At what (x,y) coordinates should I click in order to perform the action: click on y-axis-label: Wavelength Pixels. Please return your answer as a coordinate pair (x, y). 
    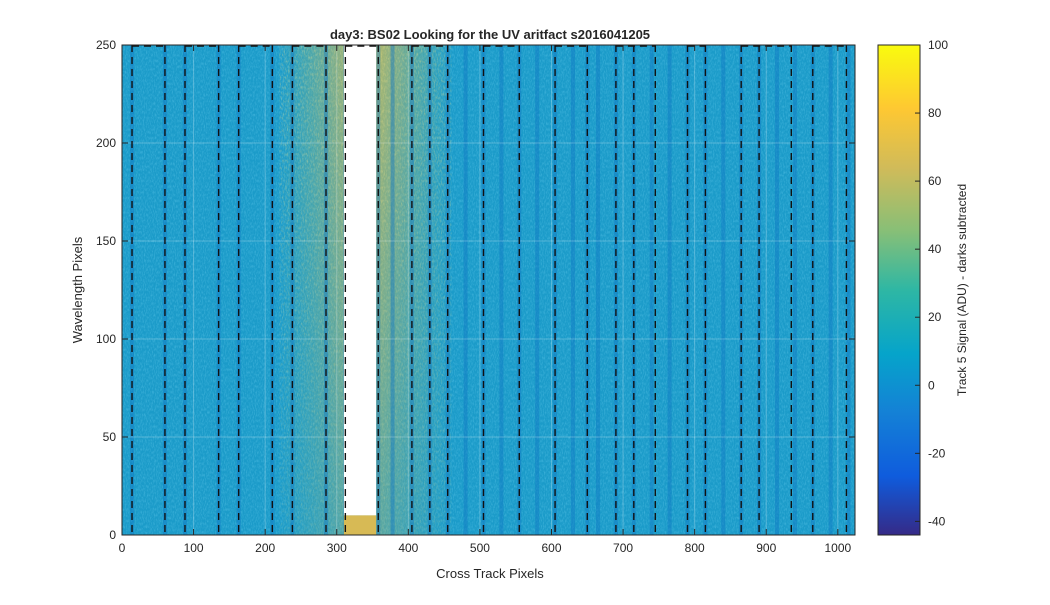
    Looking at the image, I should click on (77, 289).